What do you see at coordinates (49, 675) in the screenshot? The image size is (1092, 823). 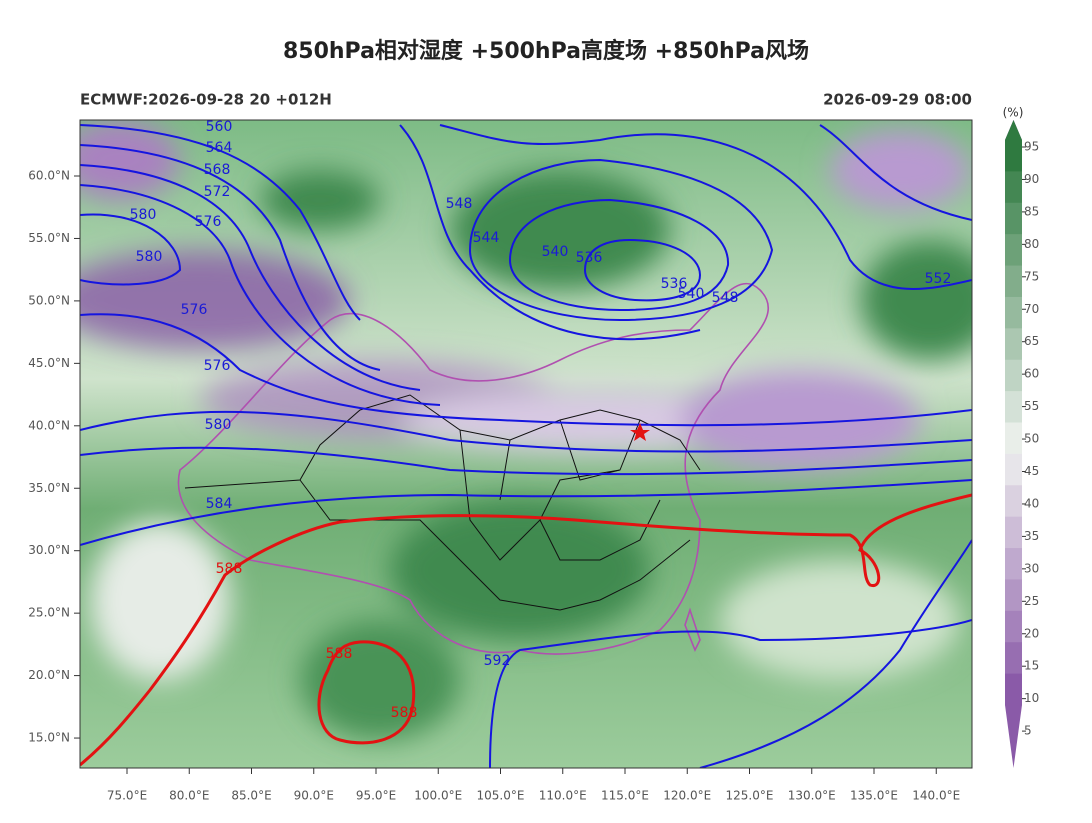 I see `lat-tick-label: 20.0°N` at bounding box center [49, 675].